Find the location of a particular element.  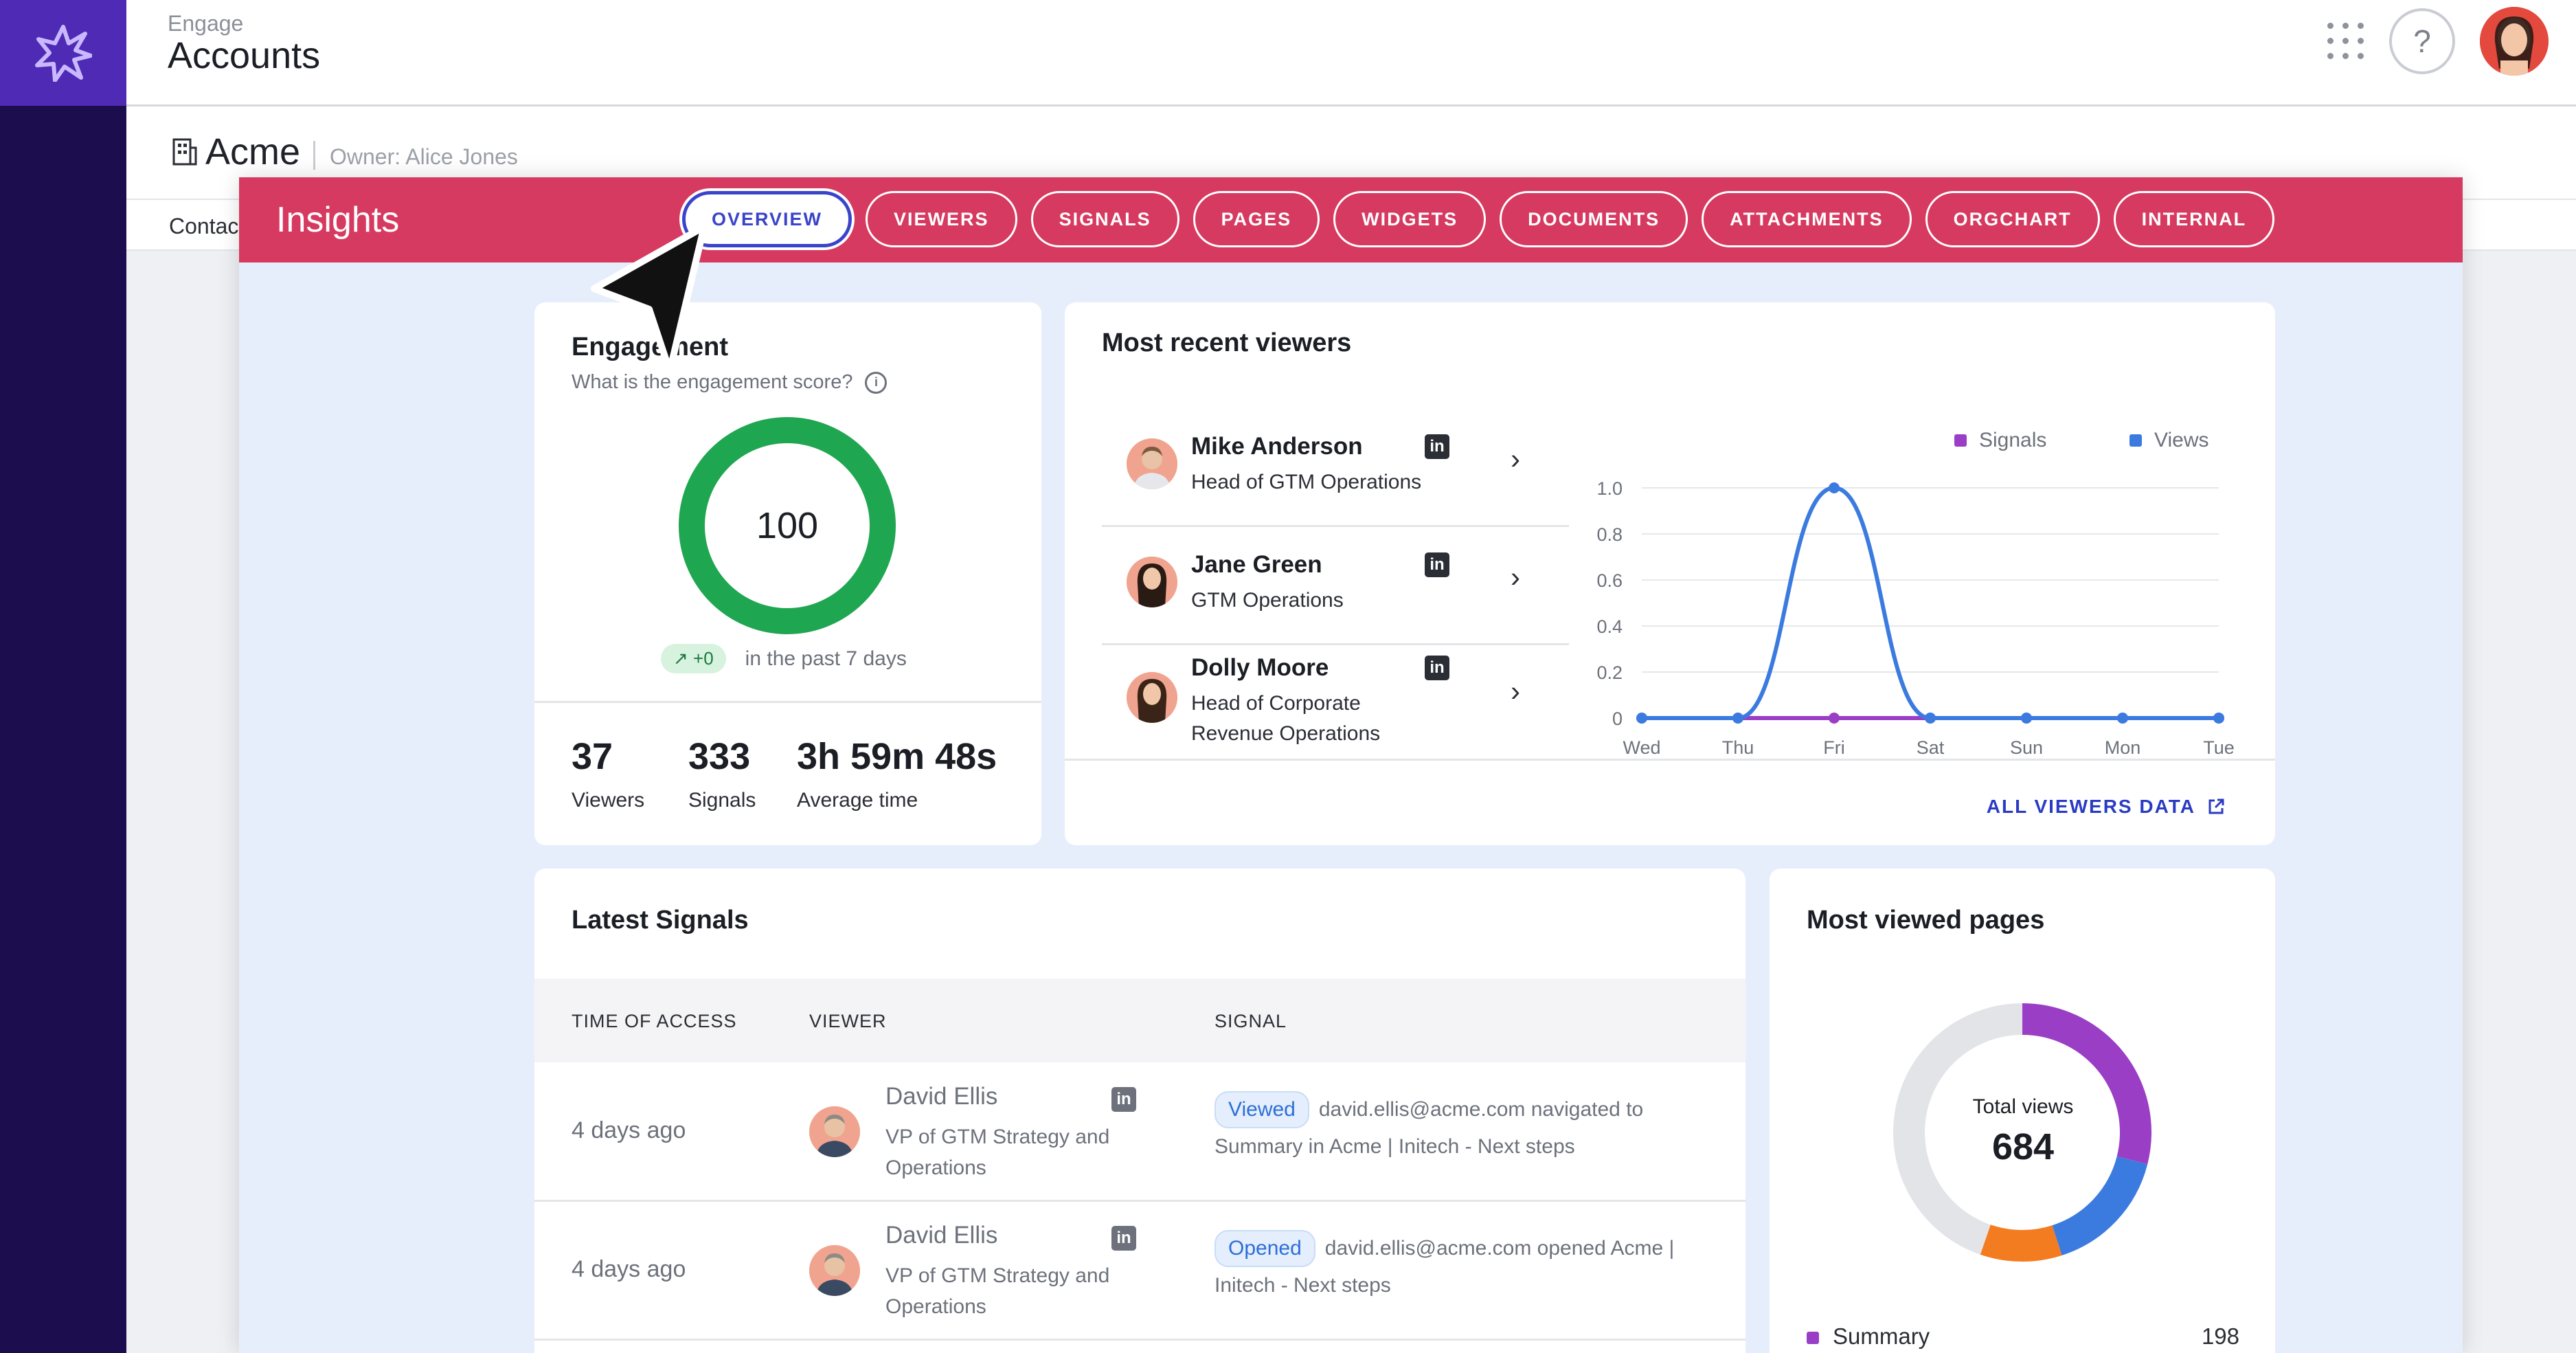

x-tick-label: Sat is located at coordinates (1931, 747).